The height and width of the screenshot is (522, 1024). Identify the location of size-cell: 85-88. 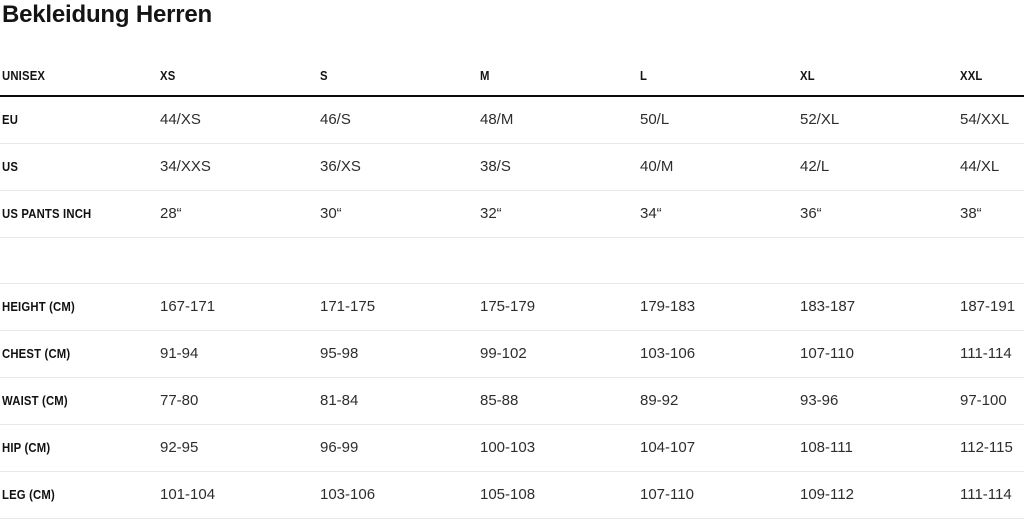
(560, 401).